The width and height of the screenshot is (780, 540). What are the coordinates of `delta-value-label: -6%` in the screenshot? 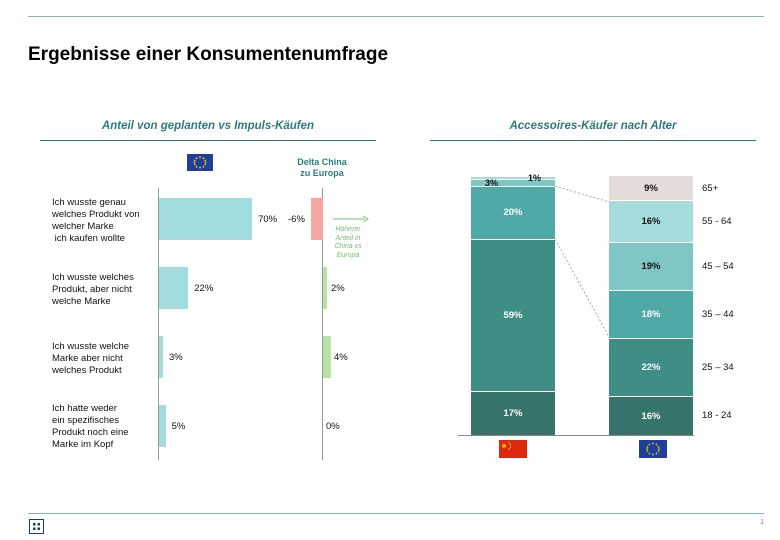 It's located at (296, 219).